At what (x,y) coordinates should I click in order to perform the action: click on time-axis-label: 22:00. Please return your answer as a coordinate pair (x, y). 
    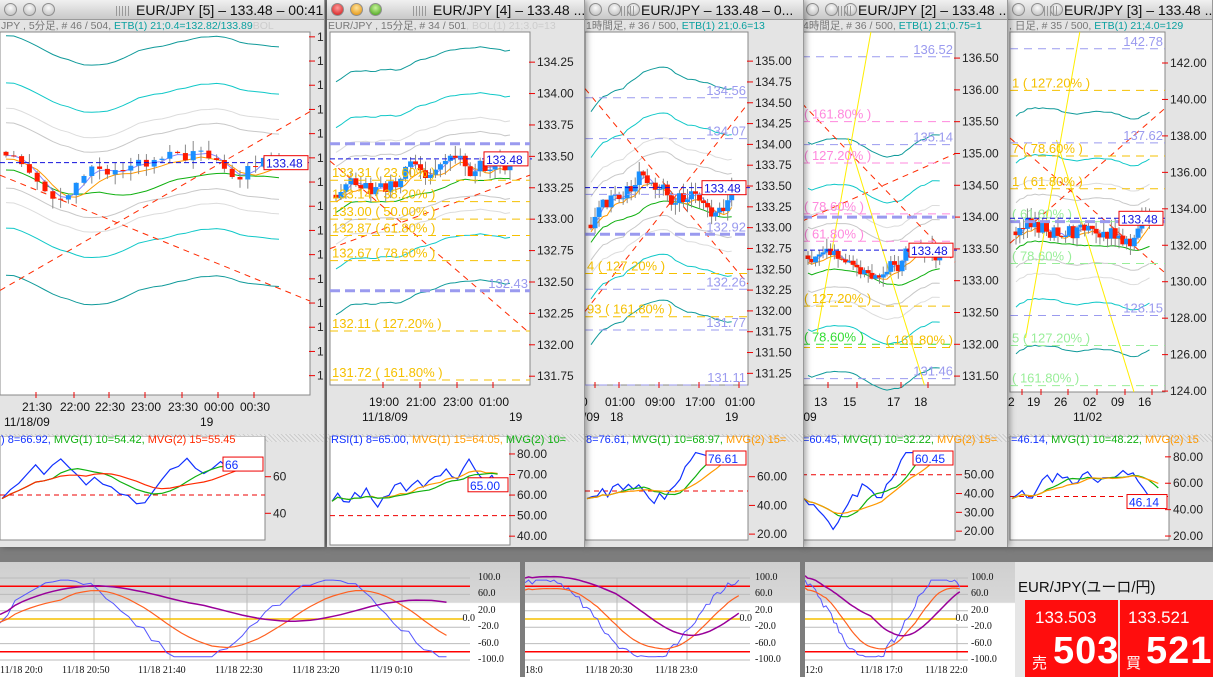
    Looking at the image, I should click on (75, 407).